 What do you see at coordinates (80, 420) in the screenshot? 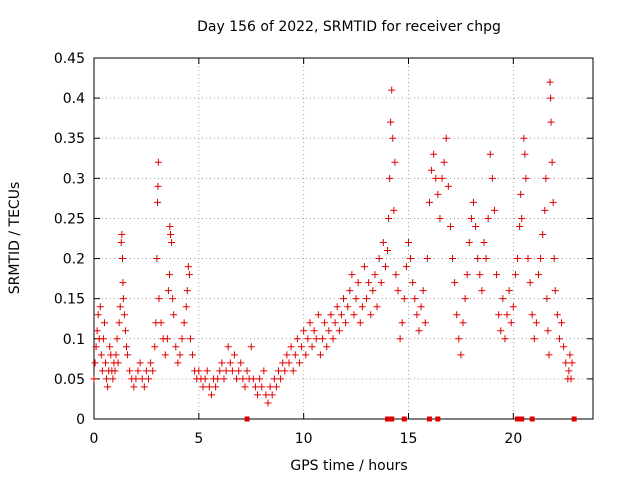
I see `y-tick-label: 0` at bounding box center [80, 420].